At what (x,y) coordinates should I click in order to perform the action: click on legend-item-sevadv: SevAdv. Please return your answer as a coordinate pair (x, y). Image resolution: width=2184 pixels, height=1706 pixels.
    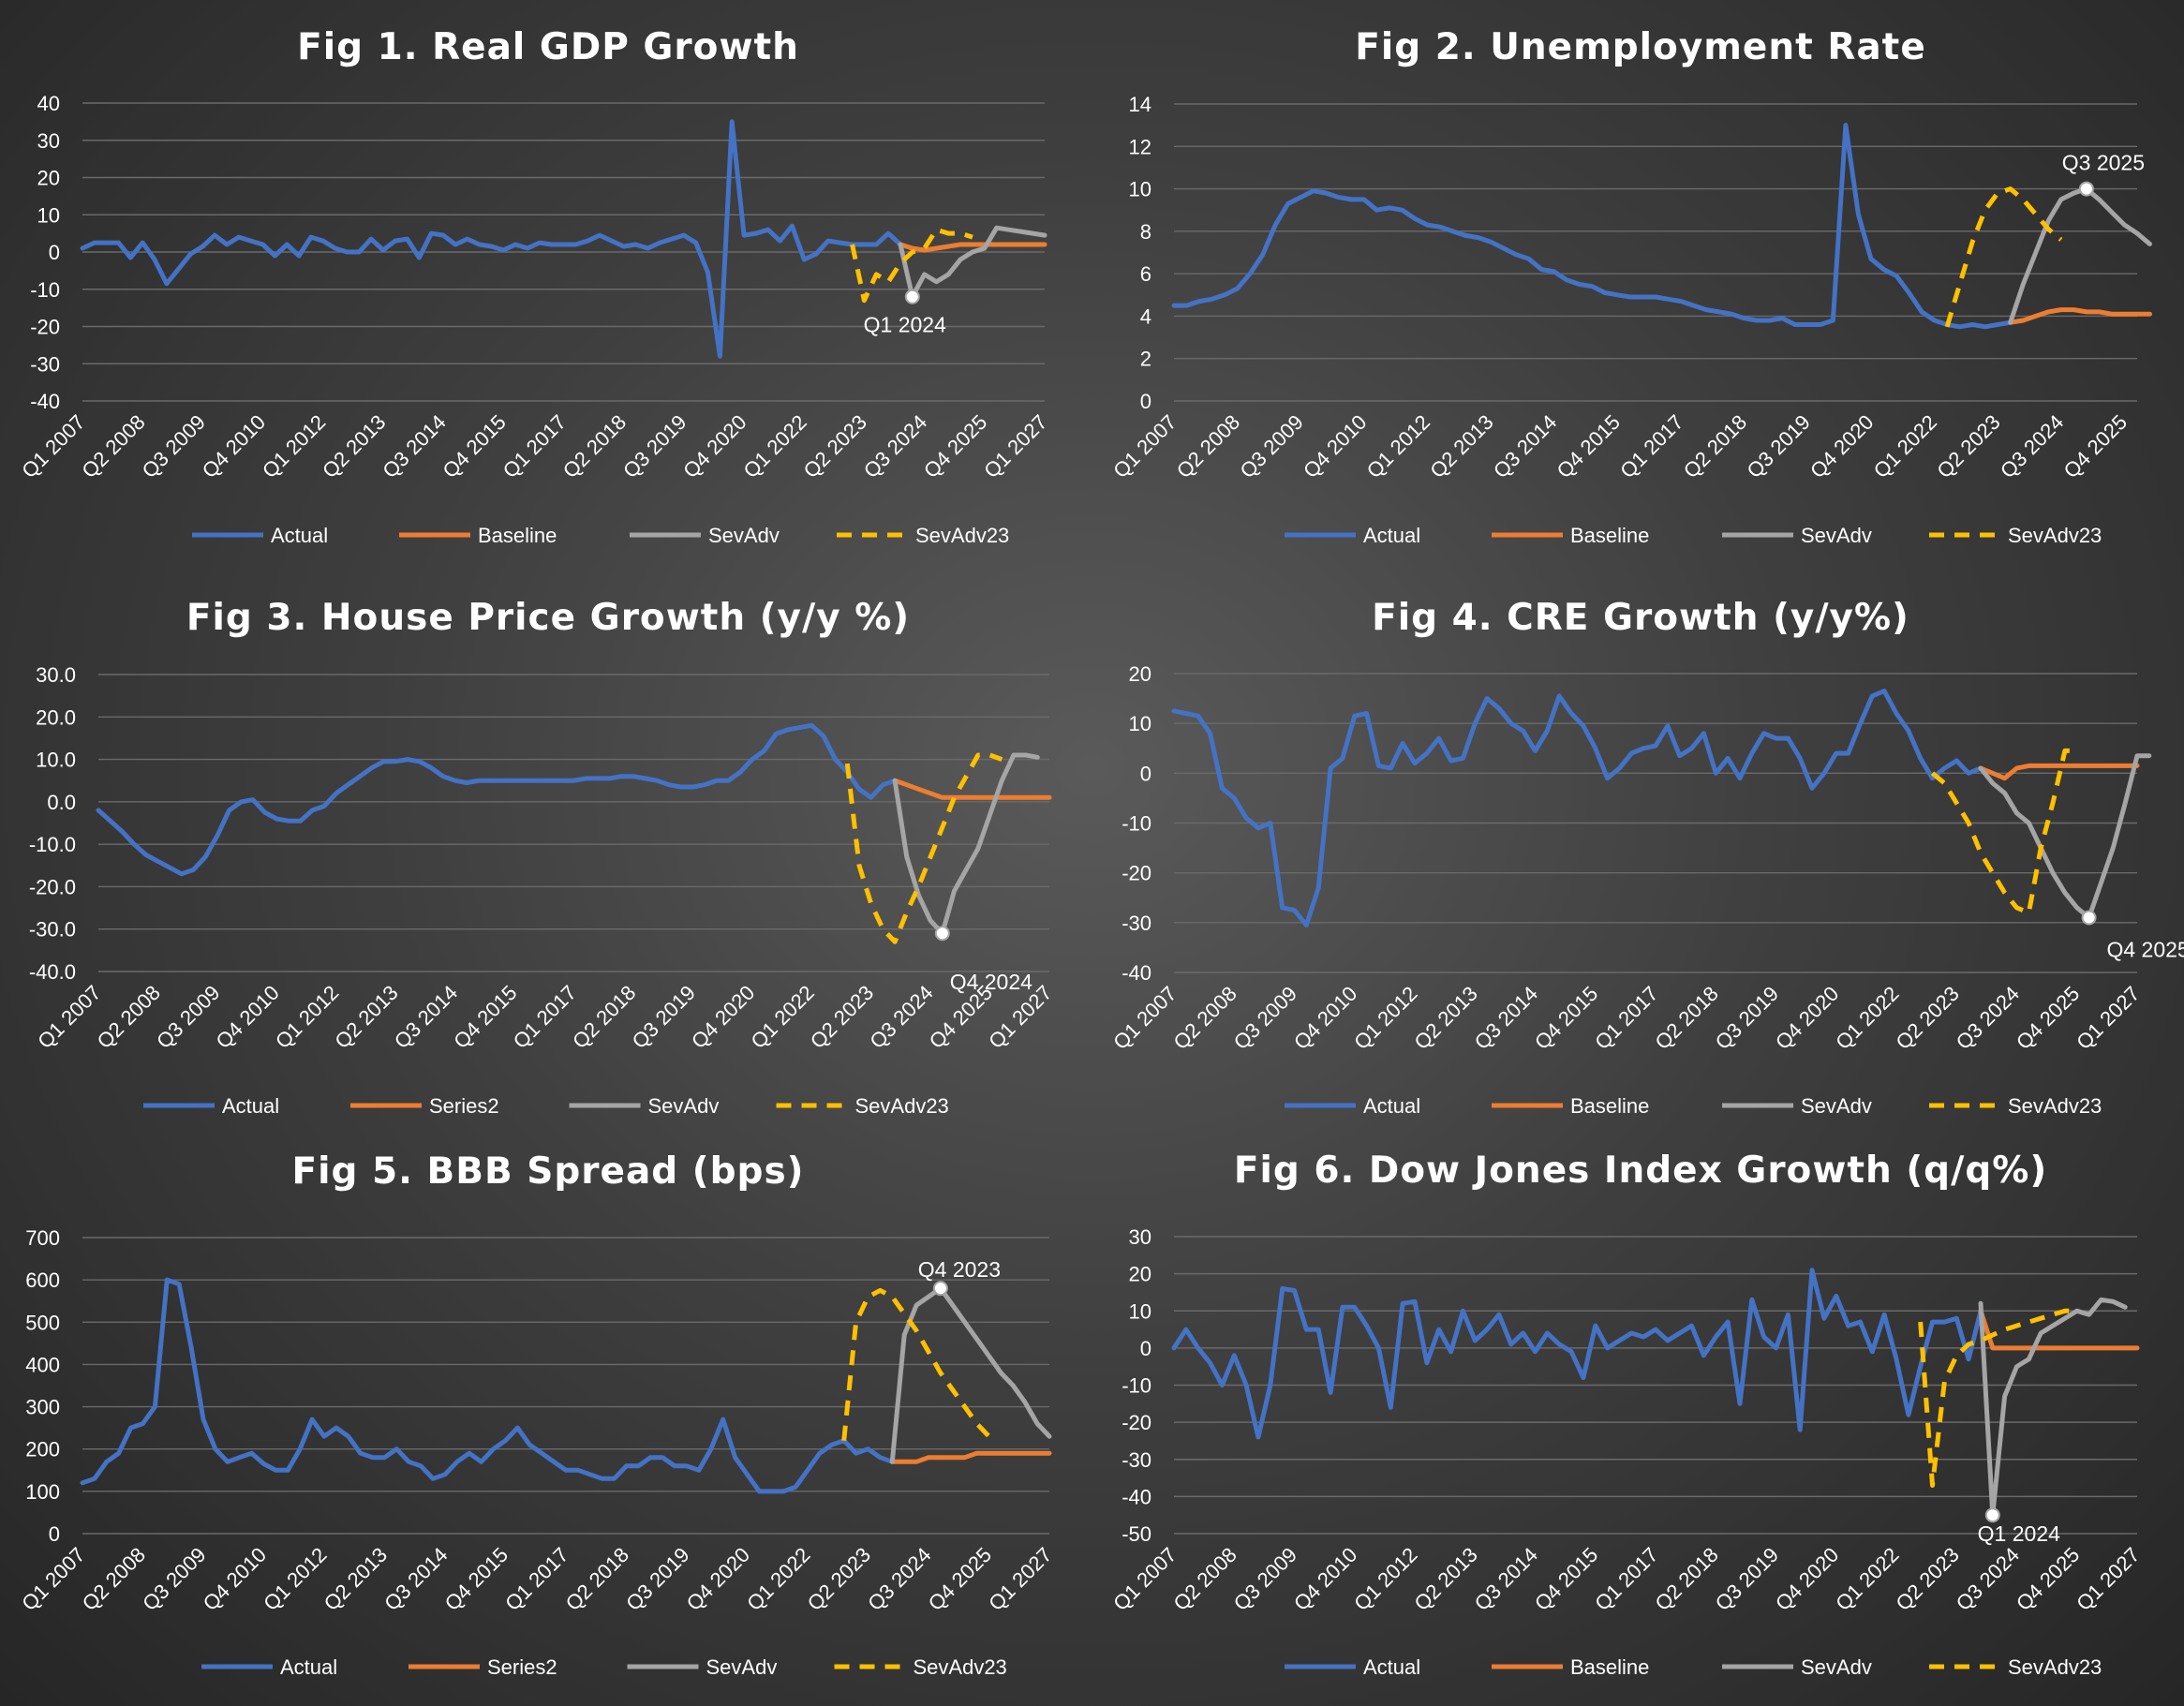
    Looking at the image, I should click on (644, 1106).